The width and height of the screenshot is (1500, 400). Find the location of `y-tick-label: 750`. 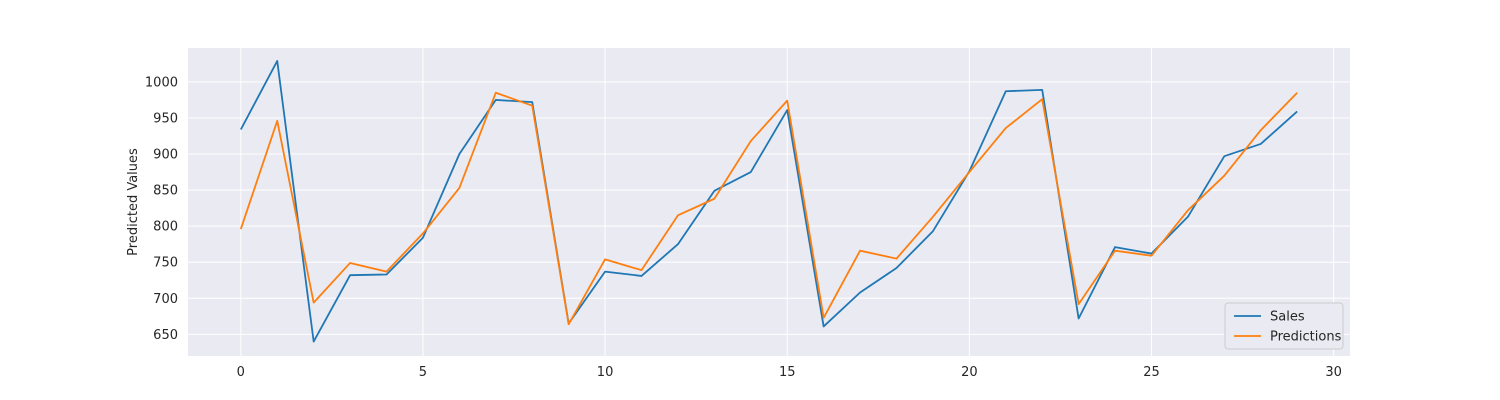

y-tick-label: 750 is located at coordinates (165, 263).